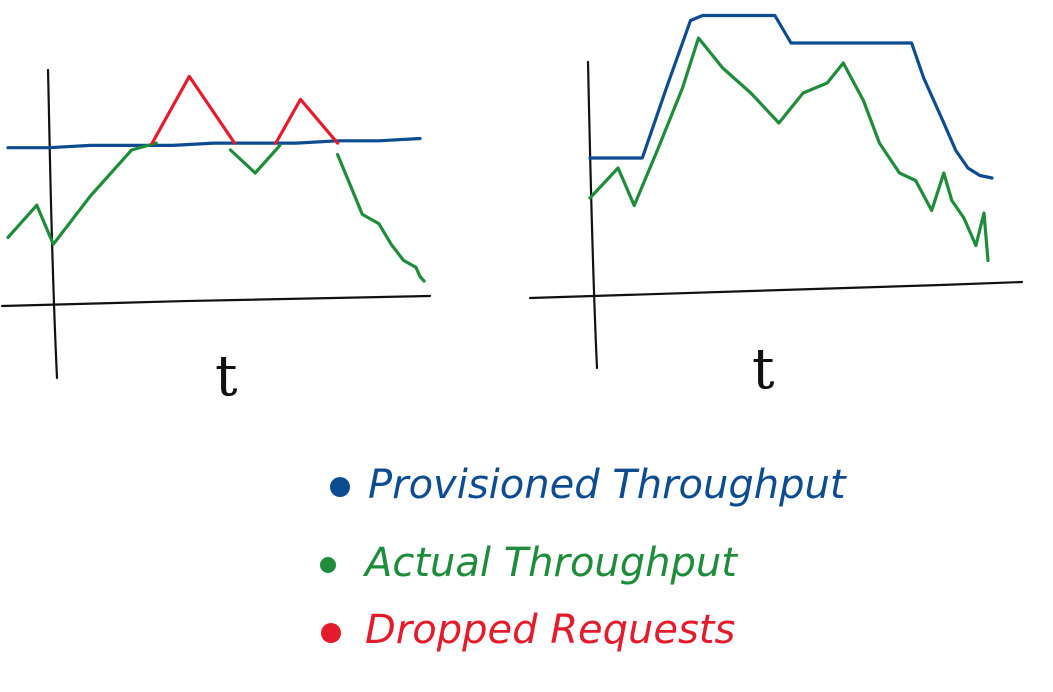 The image size is (1053, 692). I want to click on chart-right-x-axis-label: t, so click(763, 369).